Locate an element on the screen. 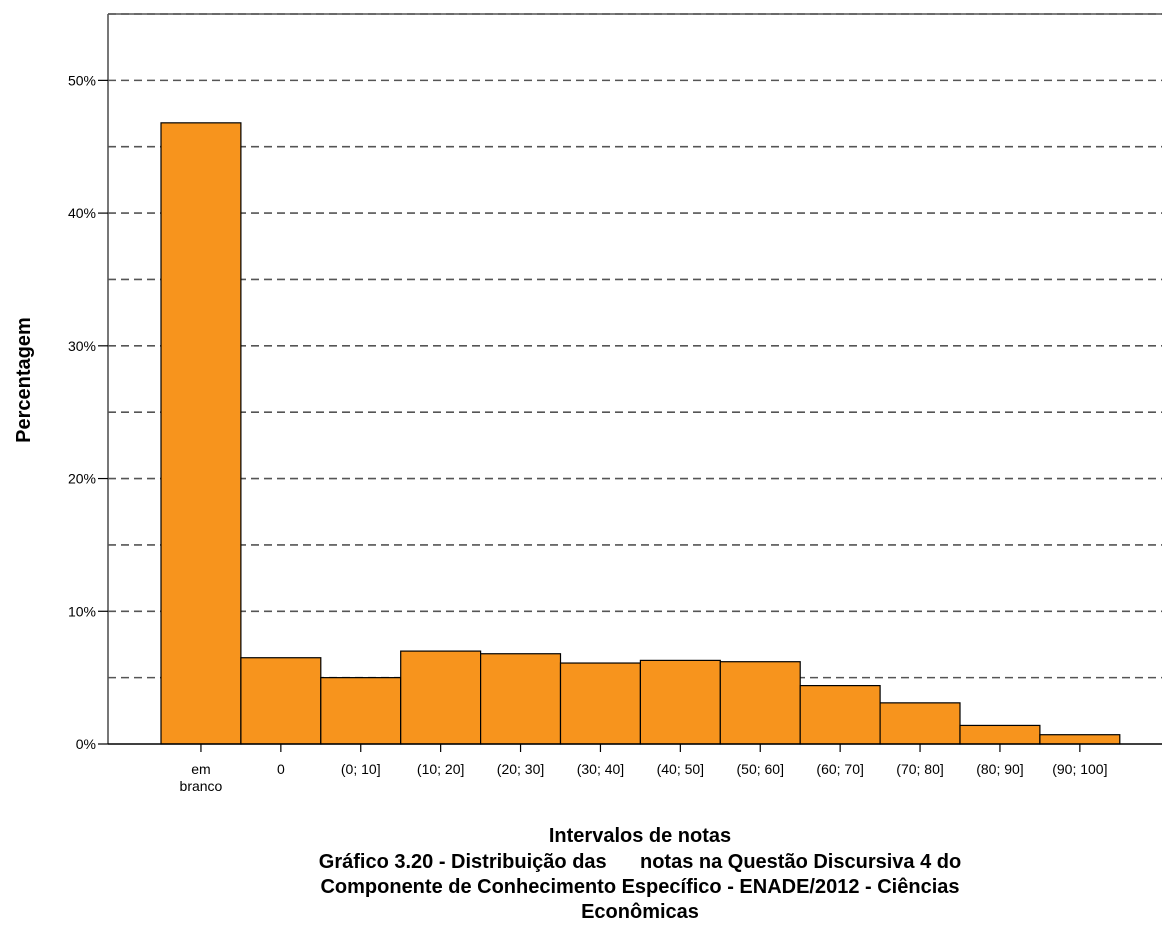 The image size is (1162, 928). x-axis-title: Intervalos de notas is located at coordinates (640, 836).